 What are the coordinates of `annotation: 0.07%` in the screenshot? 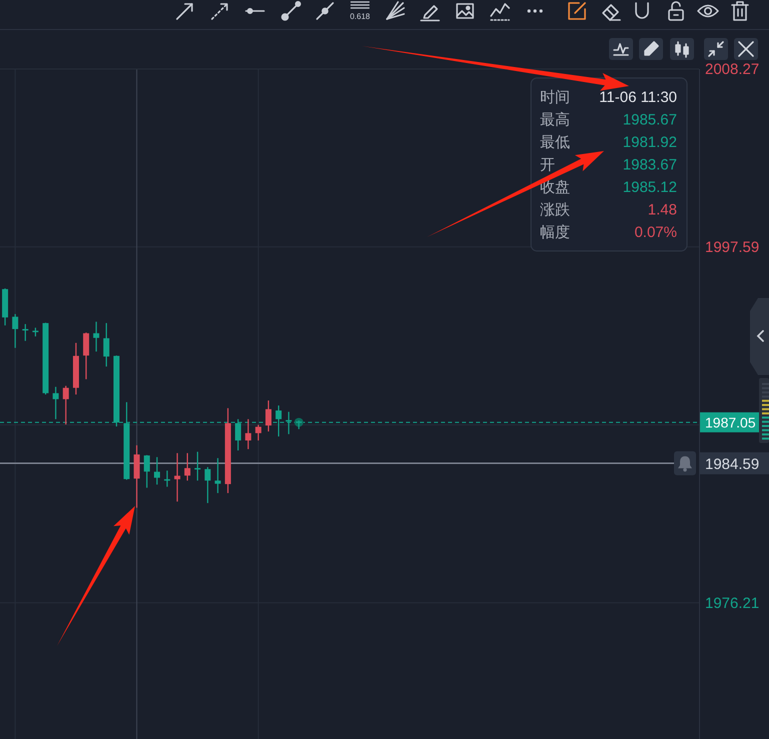 It's located at (655, 232).